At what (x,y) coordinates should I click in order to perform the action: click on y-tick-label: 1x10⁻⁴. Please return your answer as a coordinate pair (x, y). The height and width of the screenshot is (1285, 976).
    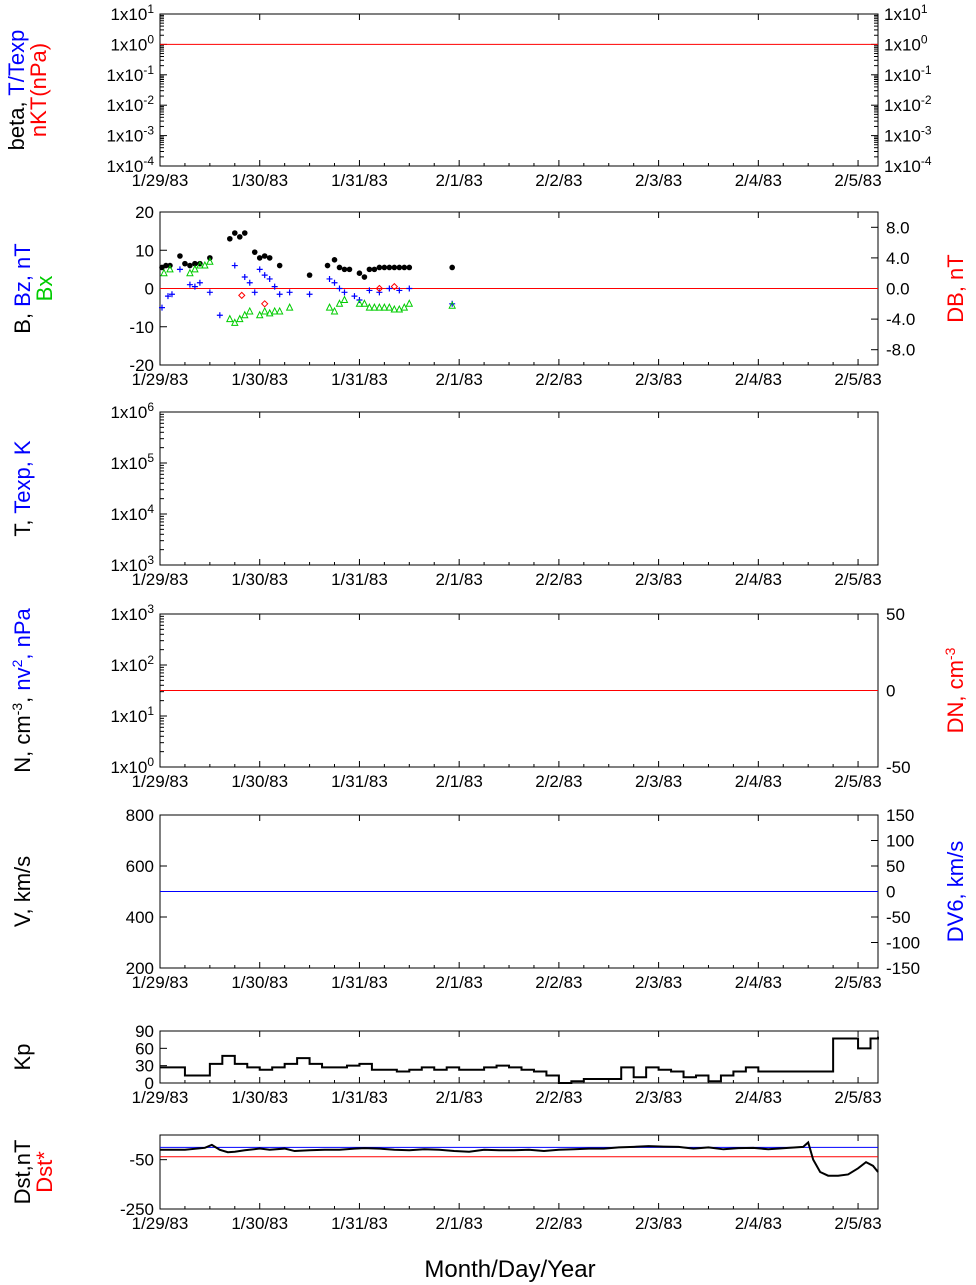
    Looking at the image, I should click on (130, 165).